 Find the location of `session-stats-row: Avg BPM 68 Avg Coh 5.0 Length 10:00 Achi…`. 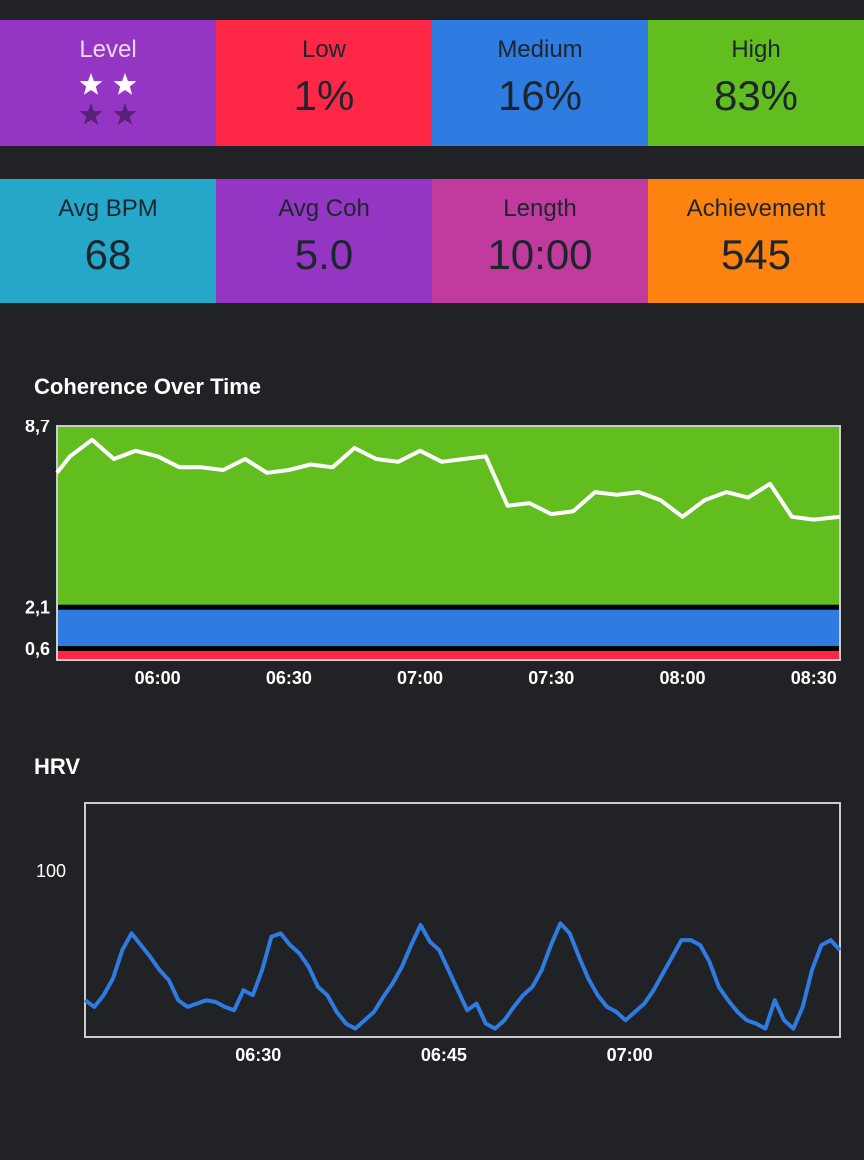

session-stats-row: Avg BPM 68 Avg Coh 5.0 Length 10:00 Achi… is located at coordinates (432, 241).